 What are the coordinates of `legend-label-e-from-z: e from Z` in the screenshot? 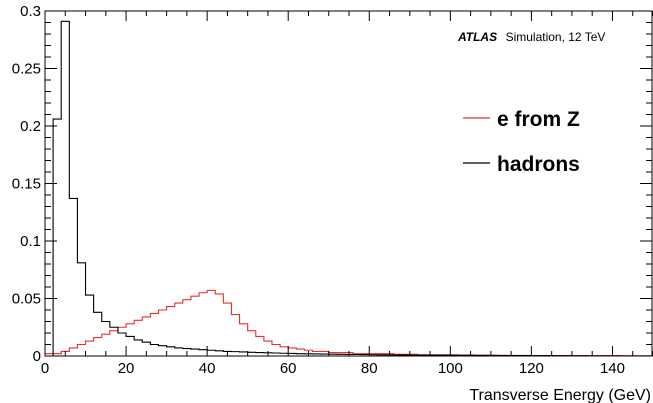 It's located at (538, 119).